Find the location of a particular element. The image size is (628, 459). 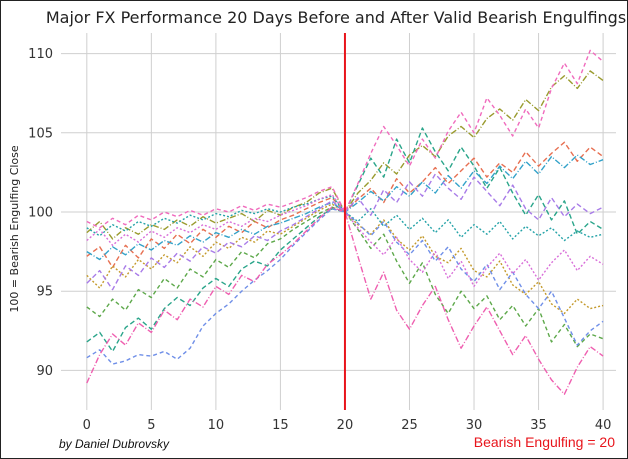

x-tick-label: 35 is located at coordinates (538, 425).